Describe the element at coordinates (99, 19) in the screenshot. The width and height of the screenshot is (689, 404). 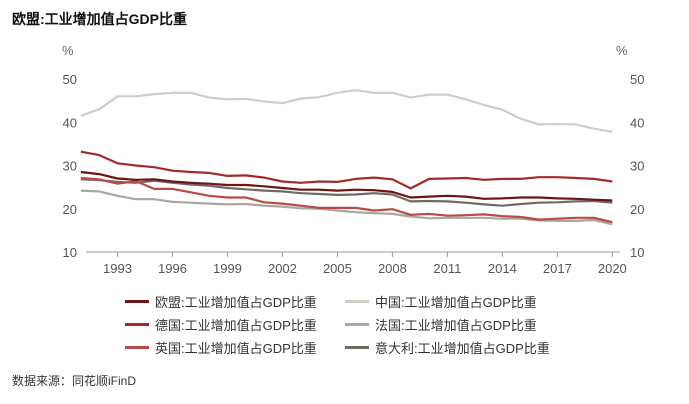
I see `chart-title: 欧盟:工业增加值占GDP比重` at that location.